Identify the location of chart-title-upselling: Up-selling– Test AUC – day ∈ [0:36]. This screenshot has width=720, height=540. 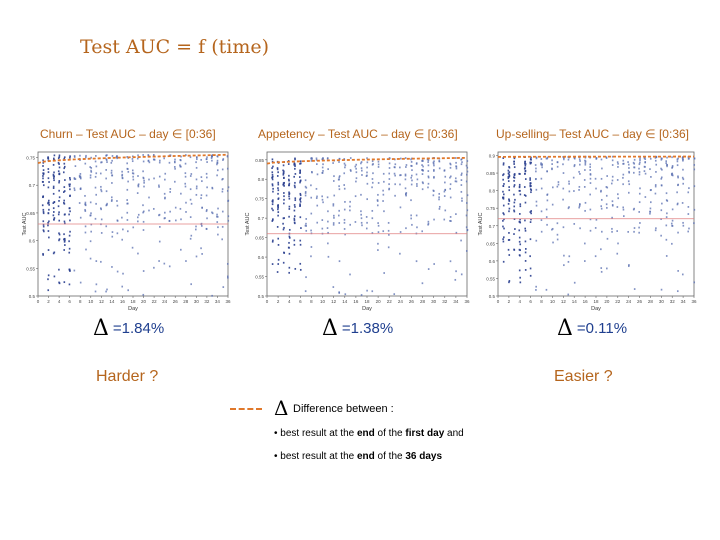
(592, 134).